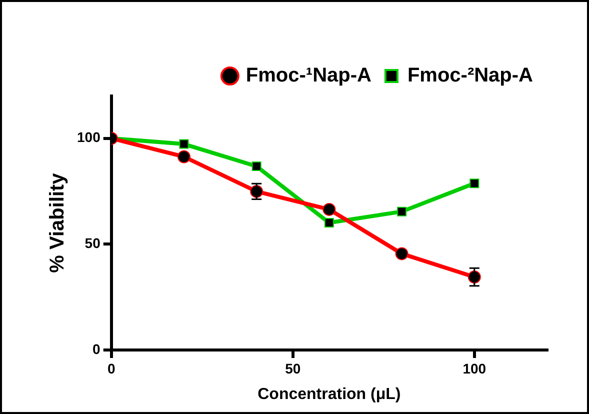 This screenshot has height=414, width=589. Describe the element at coordinates (470, 75) in the screenshot. I see `legend-label: Fmoc-²Nap-A` at that location.